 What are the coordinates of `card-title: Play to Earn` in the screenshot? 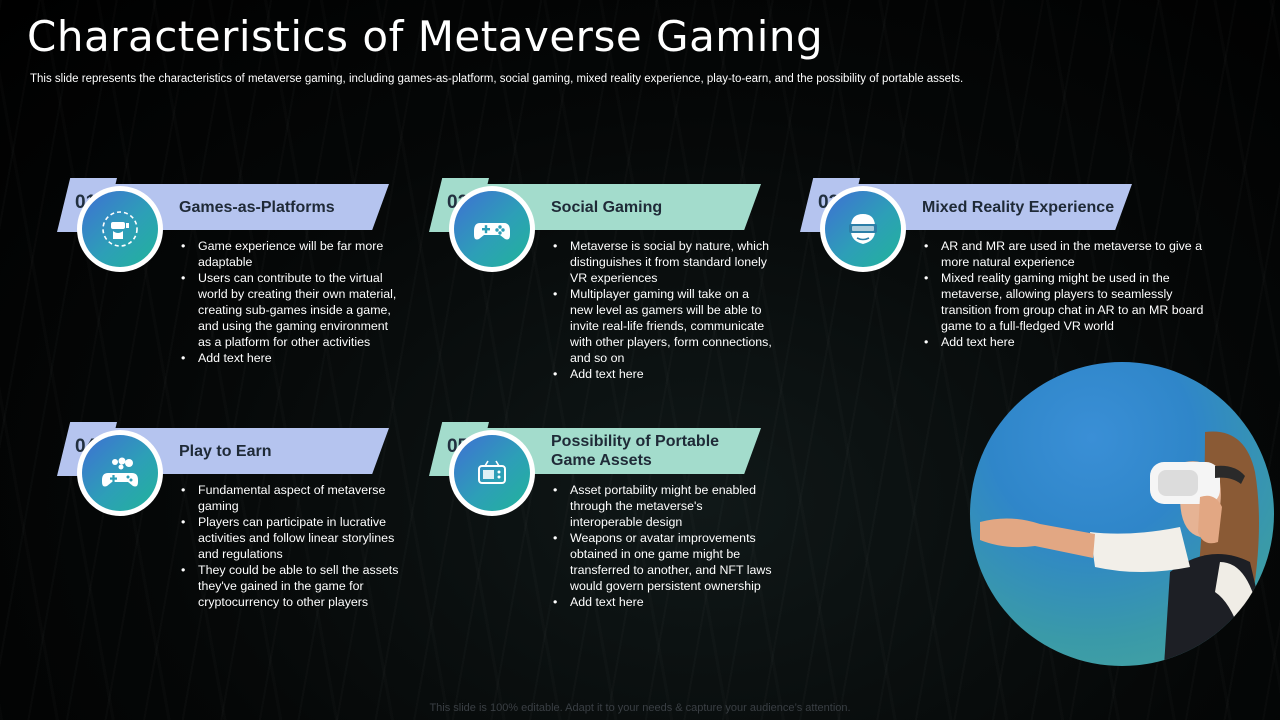 It's located at (225, 451).